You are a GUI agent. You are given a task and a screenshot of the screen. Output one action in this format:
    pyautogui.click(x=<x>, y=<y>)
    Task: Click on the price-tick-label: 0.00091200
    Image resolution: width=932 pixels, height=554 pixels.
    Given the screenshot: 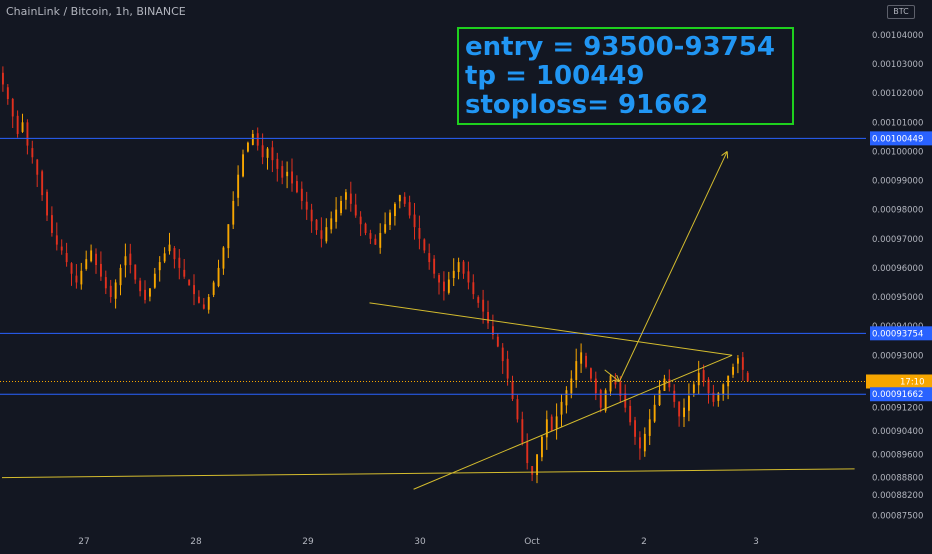 What is the action you would take?
    pyautogui.click(x=897, y=409)
    